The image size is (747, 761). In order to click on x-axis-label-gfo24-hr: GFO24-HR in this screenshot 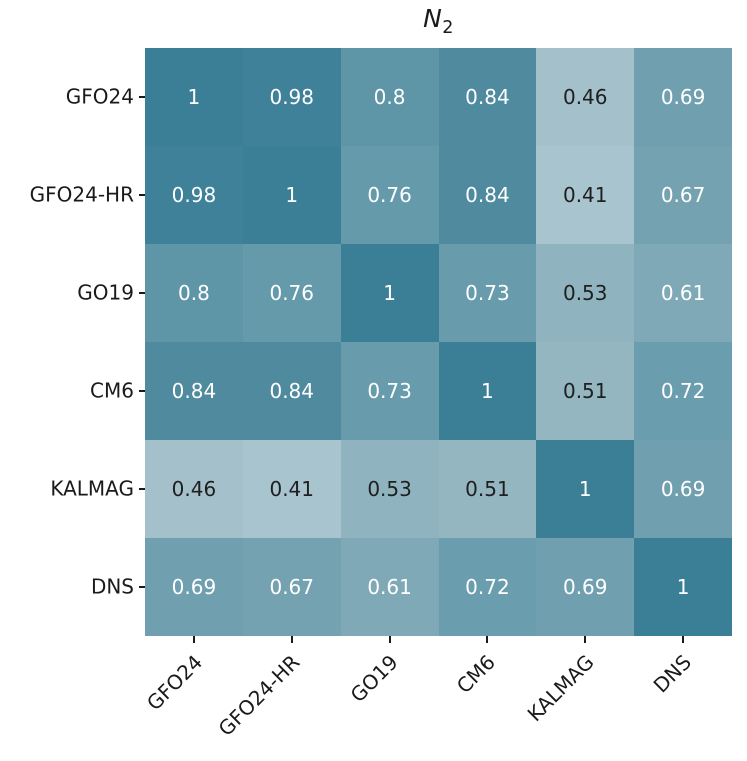, I will do `click(259, 695)`.